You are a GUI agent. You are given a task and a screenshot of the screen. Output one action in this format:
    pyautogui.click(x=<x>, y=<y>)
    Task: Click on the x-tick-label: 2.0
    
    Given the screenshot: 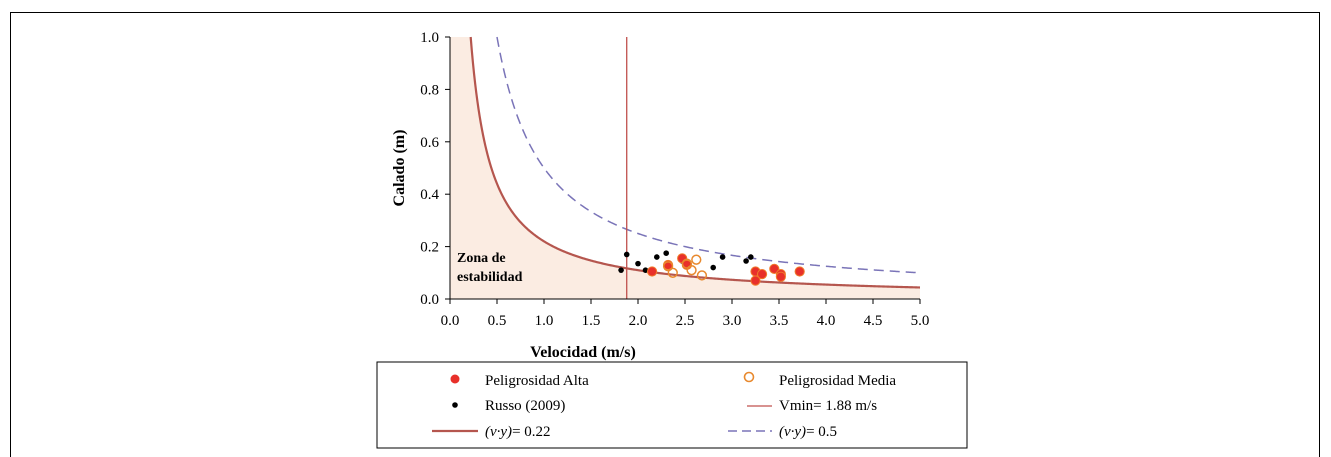 What is the action you would take?
    pyautogui.click(x=638, y=321)
    